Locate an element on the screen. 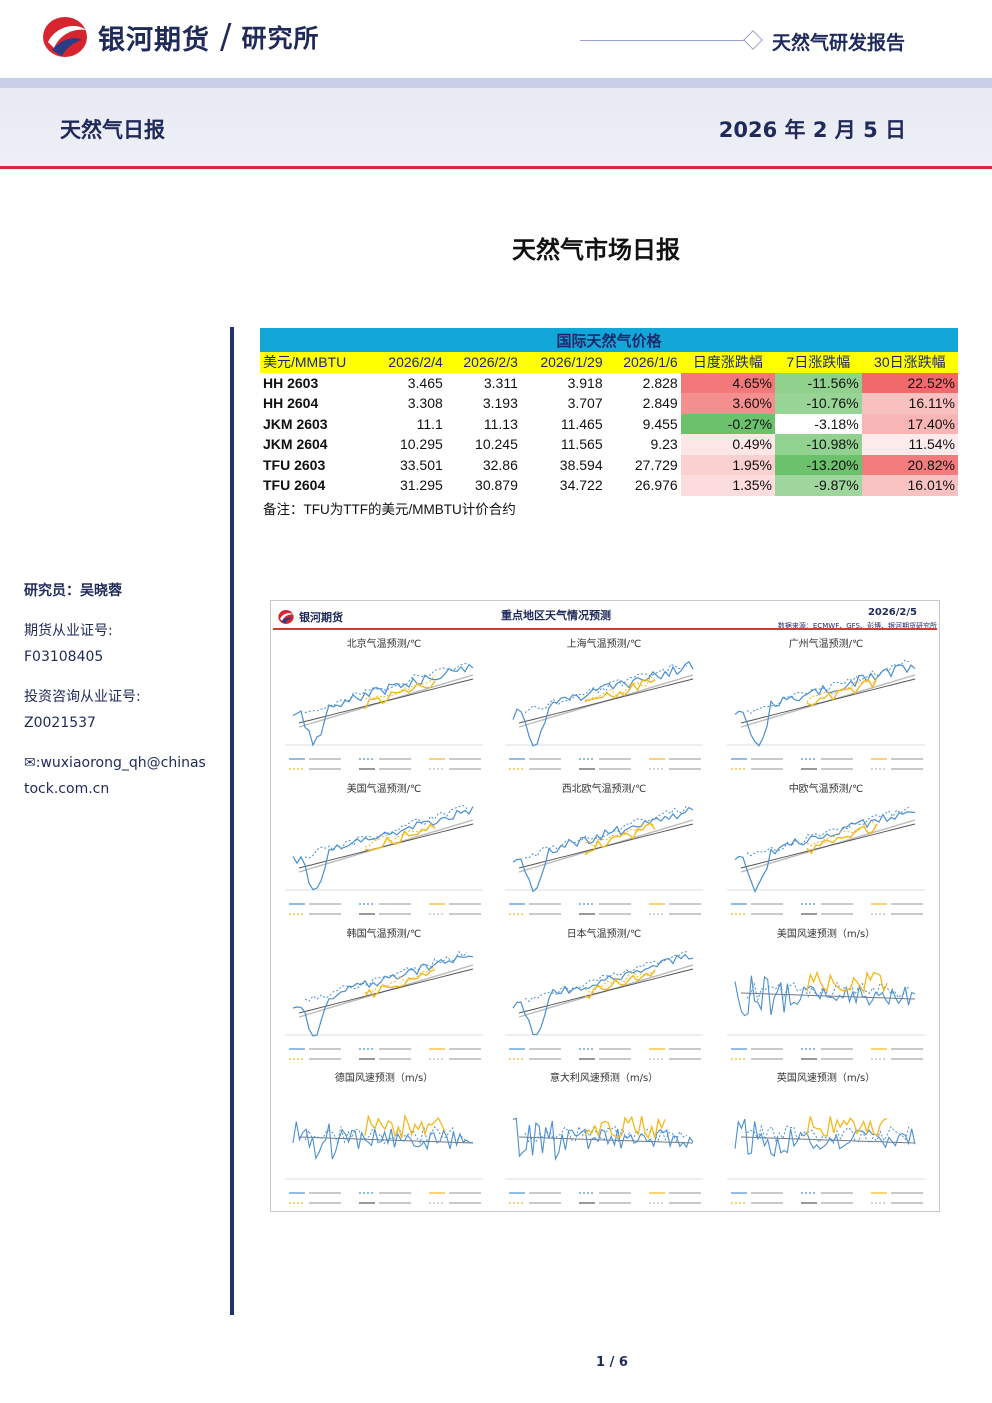  figure-logo: 银河期货 is located at coordinates (310, 617).